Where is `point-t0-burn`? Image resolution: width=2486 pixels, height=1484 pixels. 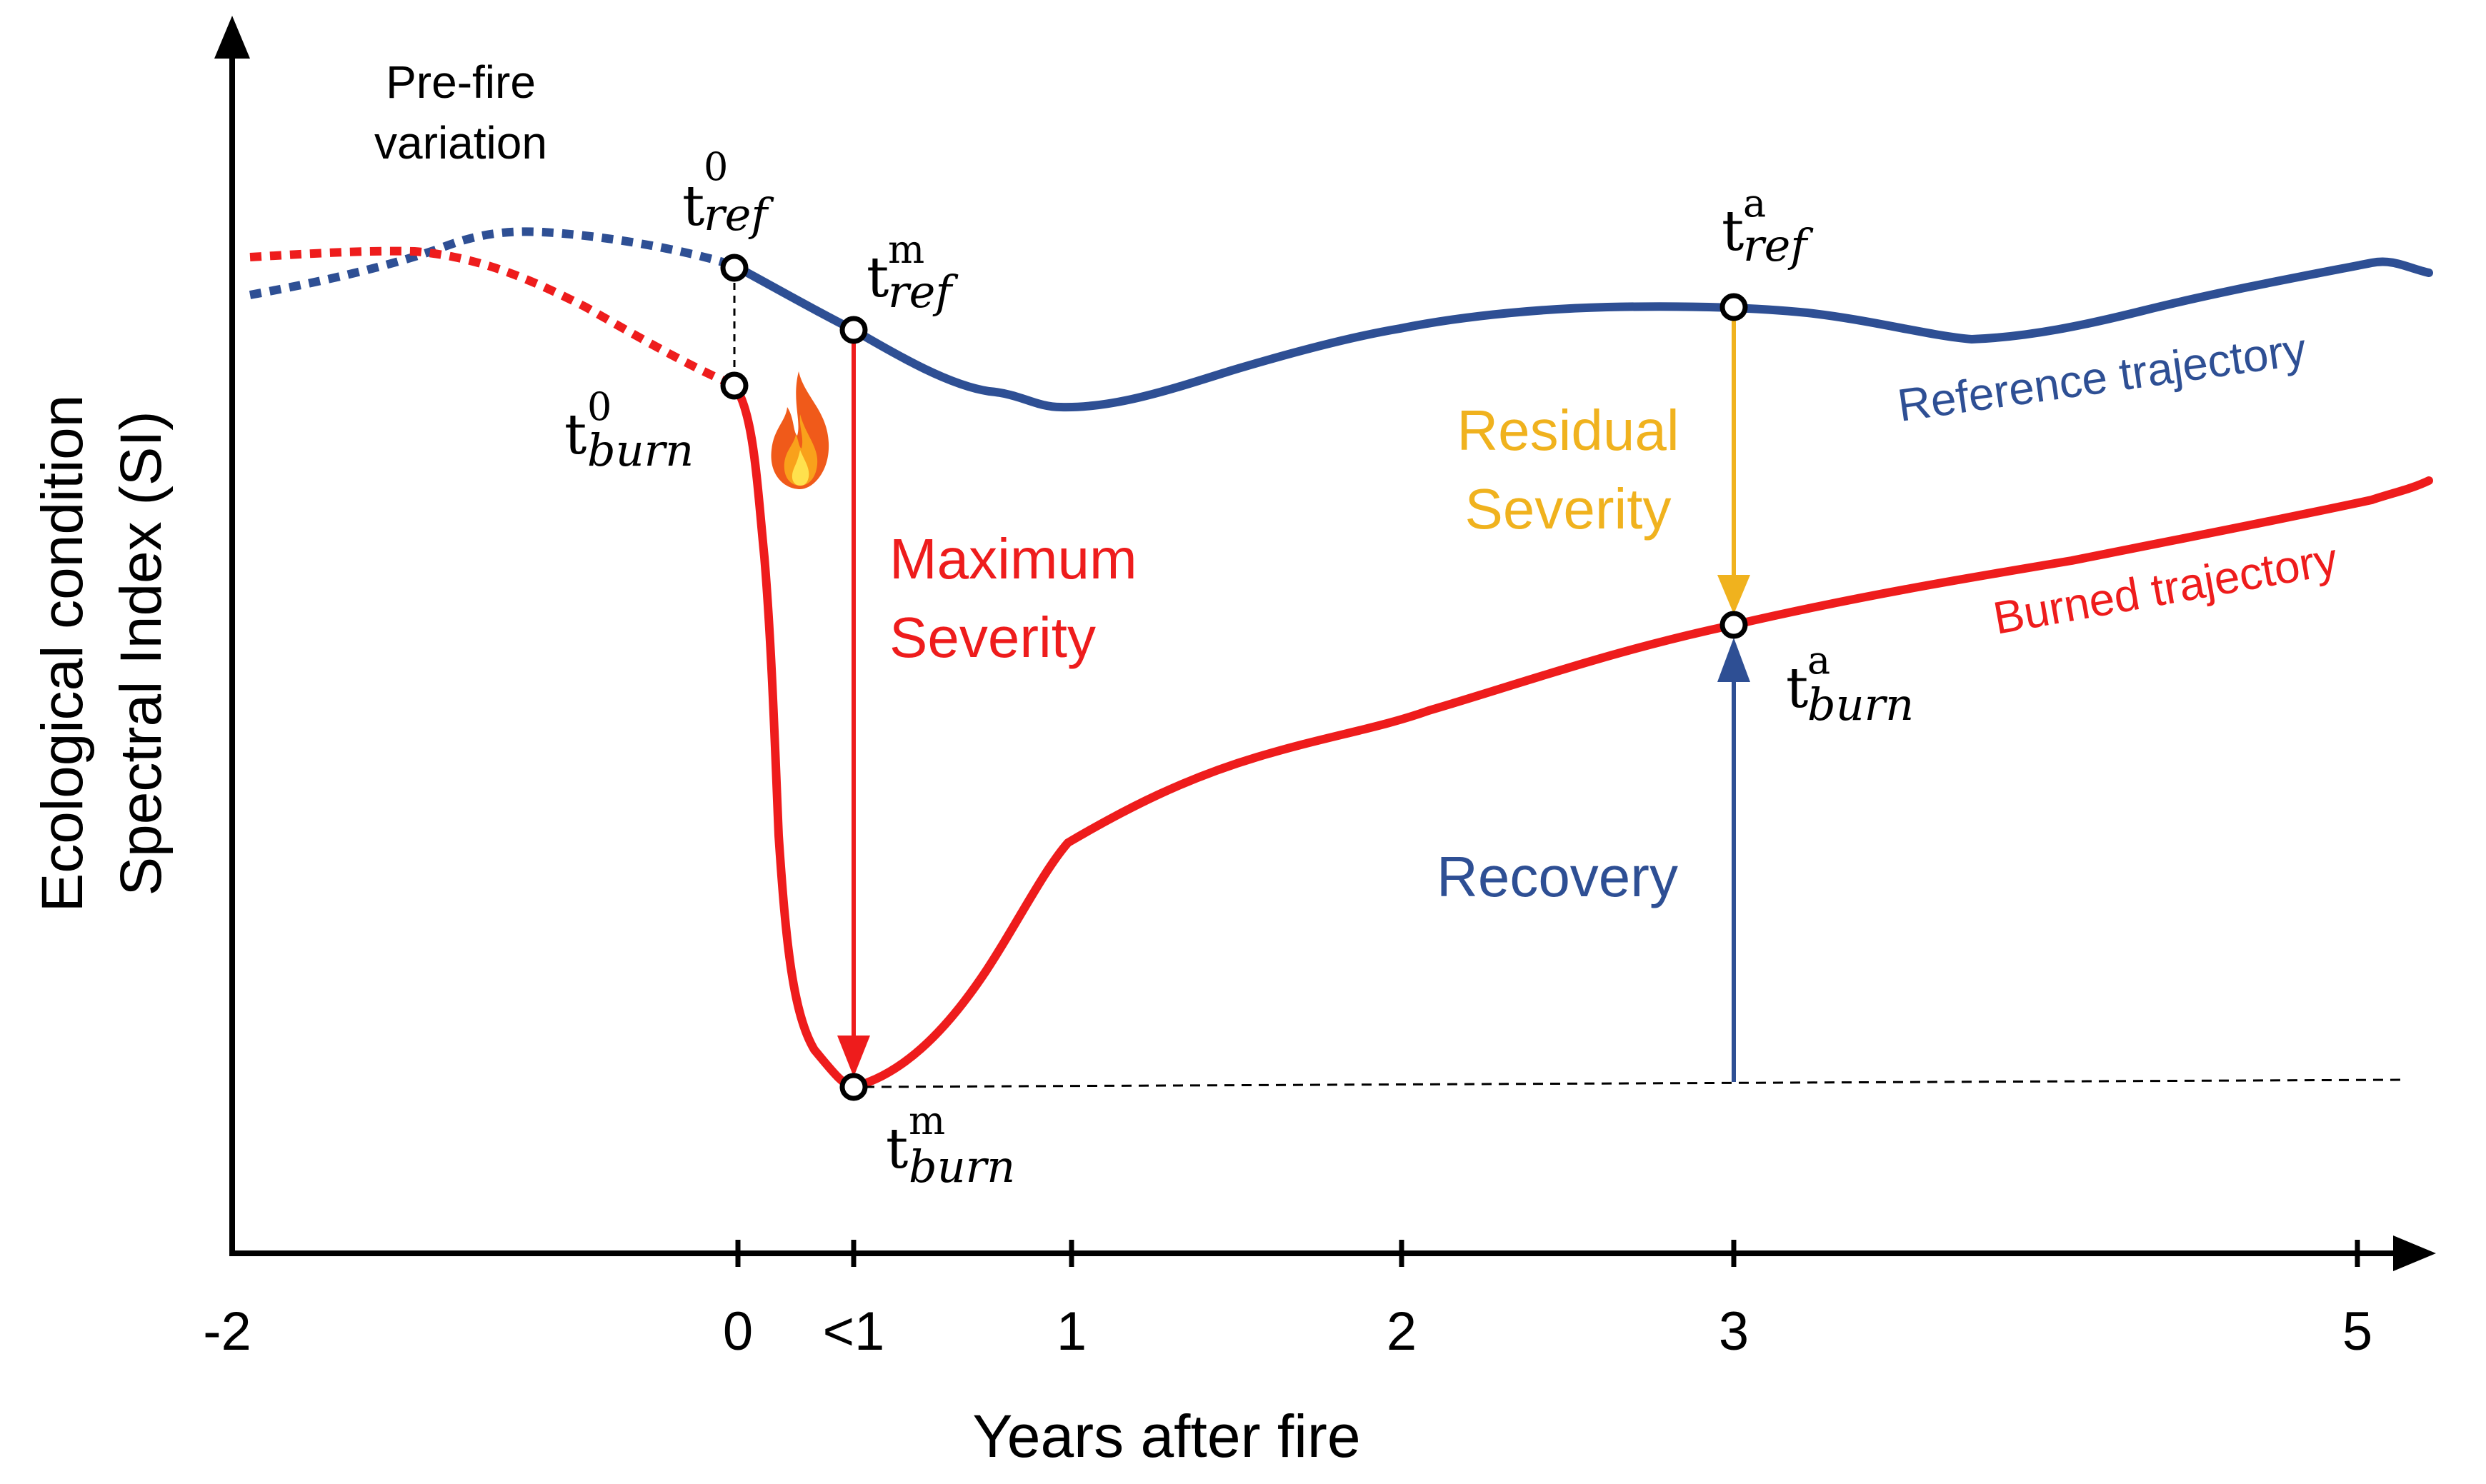 point-t0-burn is located at coordinates (734, 385).